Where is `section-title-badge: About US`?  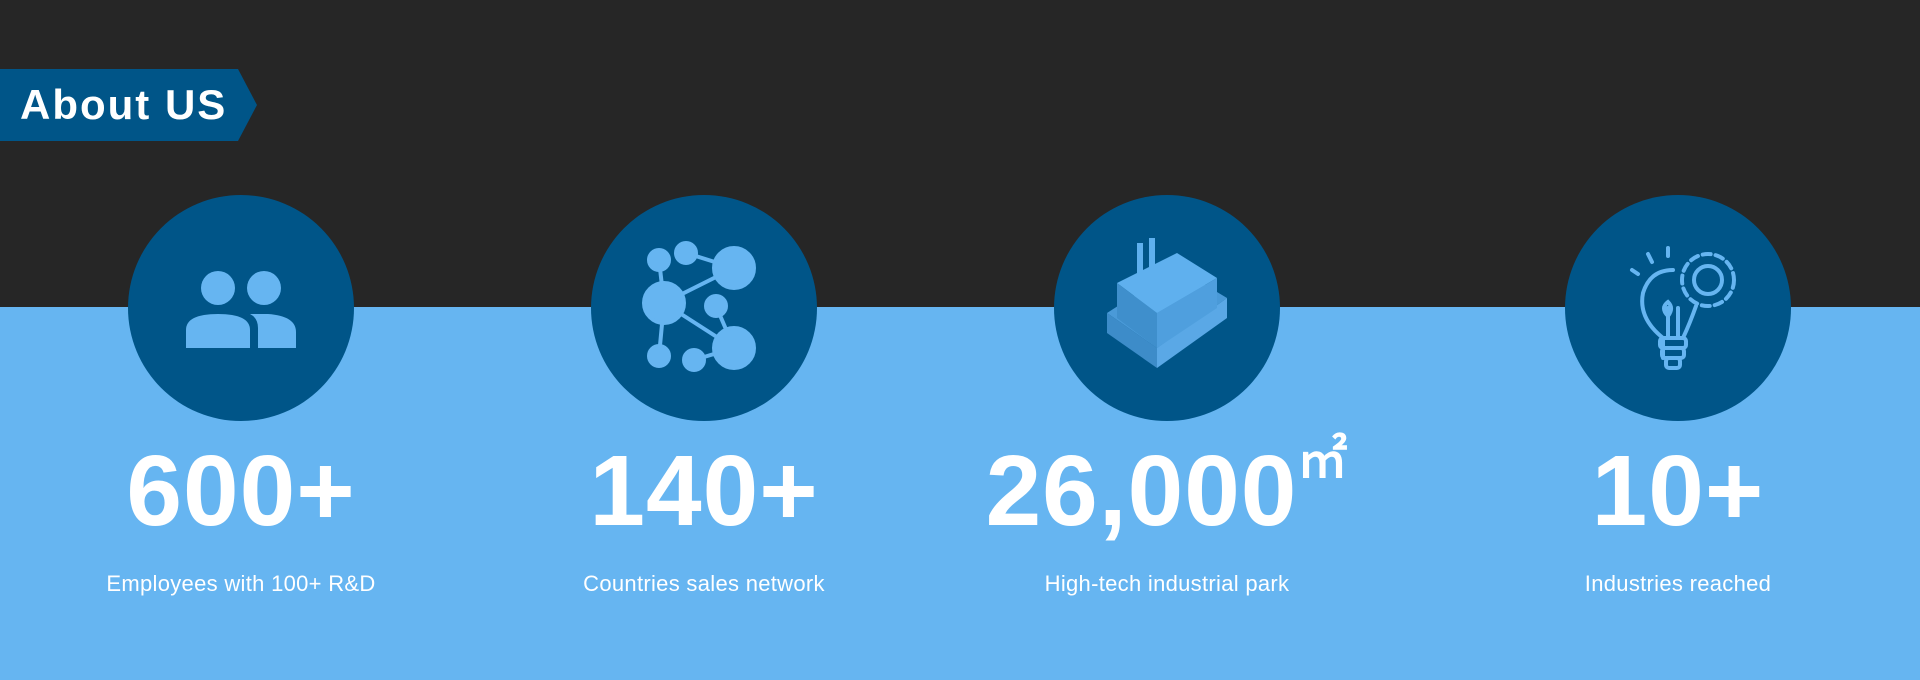
section-title-badge: About US is located at coordinates (128, 105).